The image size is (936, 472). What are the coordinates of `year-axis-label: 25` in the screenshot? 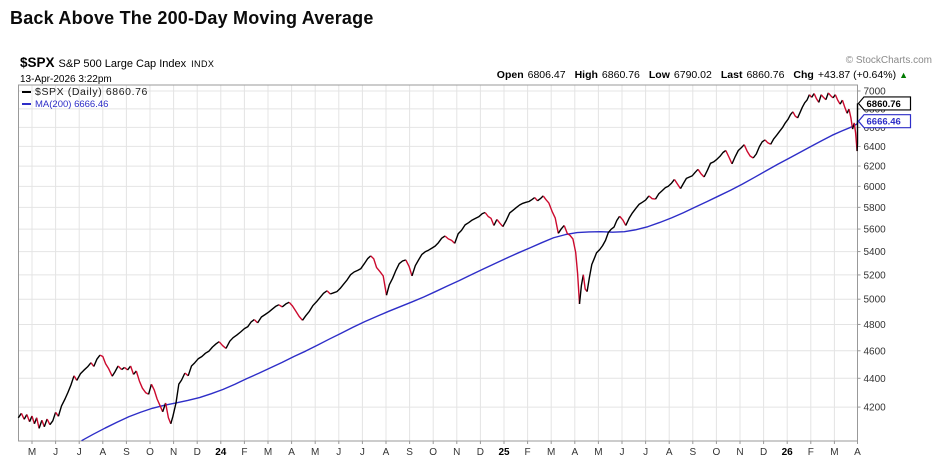 It's located at (504, 452).